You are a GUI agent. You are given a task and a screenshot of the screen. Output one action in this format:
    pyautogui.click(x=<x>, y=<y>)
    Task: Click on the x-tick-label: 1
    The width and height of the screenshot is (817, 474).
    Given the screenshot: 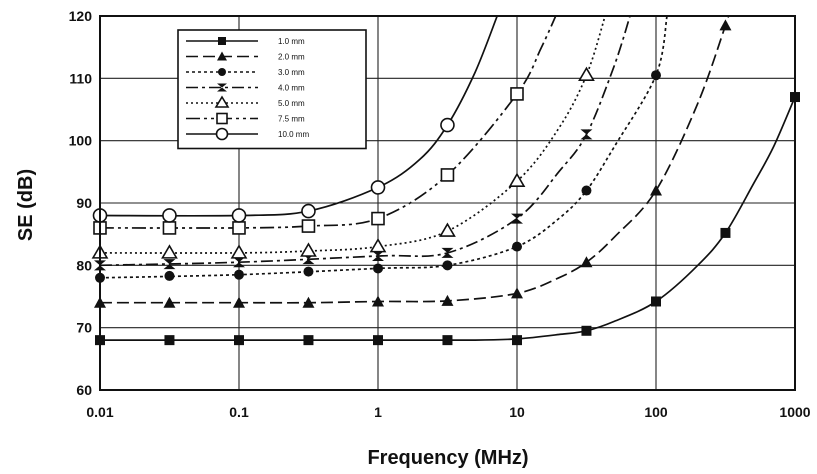 What is the action you would take?
    pyautogui.click(x=378, y=412)
    